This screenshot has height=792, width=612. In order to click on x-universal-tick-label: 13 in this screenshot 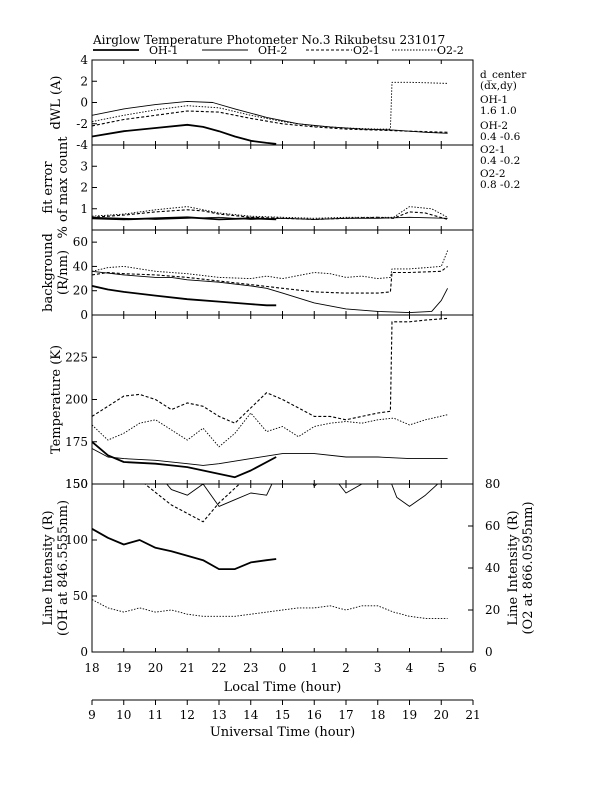, I will do `click(218, 715)`.